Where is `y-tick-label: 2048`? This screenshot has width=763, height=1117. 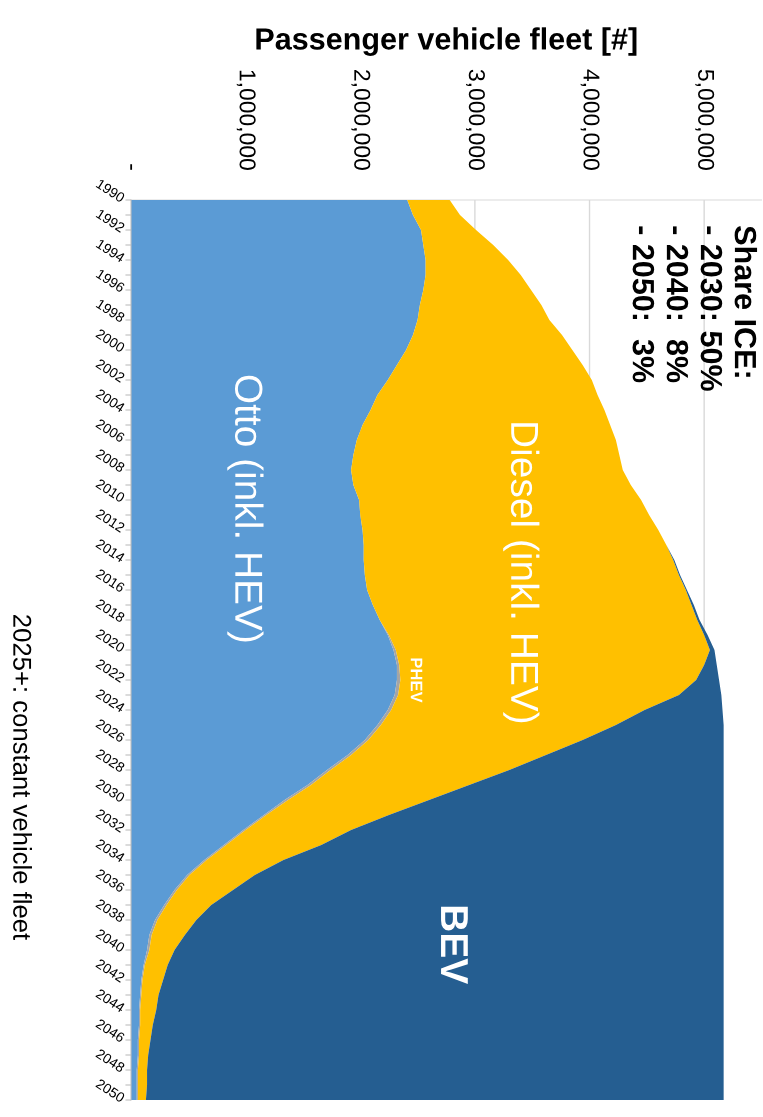
y-tick-label: 2048 is located at coordinates (110, 1060).